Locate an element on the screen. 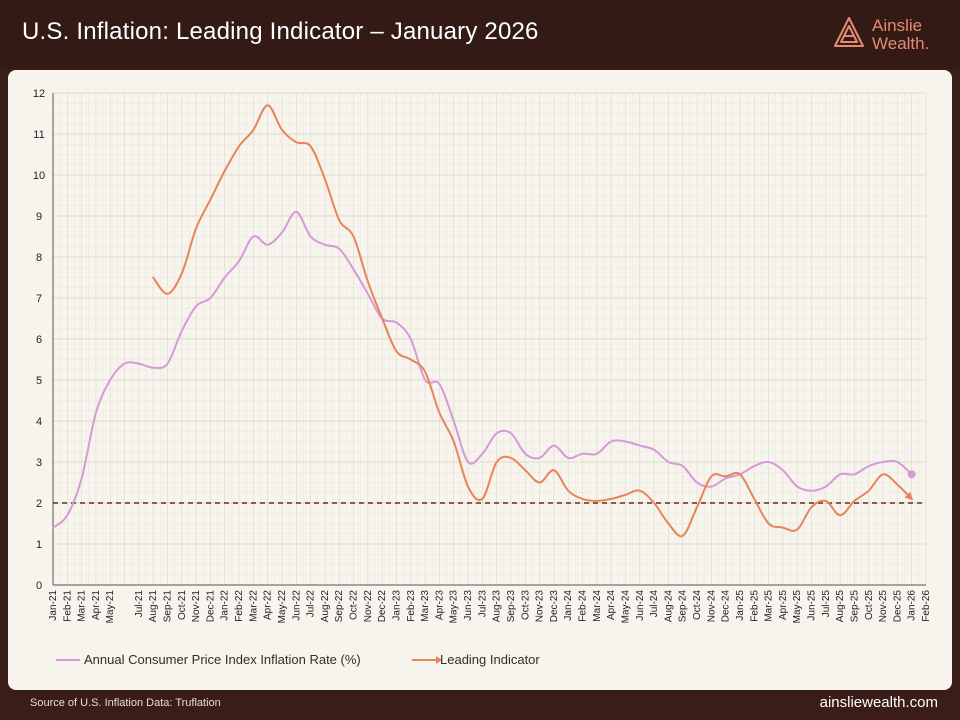 The height and width of the screenshot is (720, 960). y-tick-label: 5 is located at coordinates (39, 381).